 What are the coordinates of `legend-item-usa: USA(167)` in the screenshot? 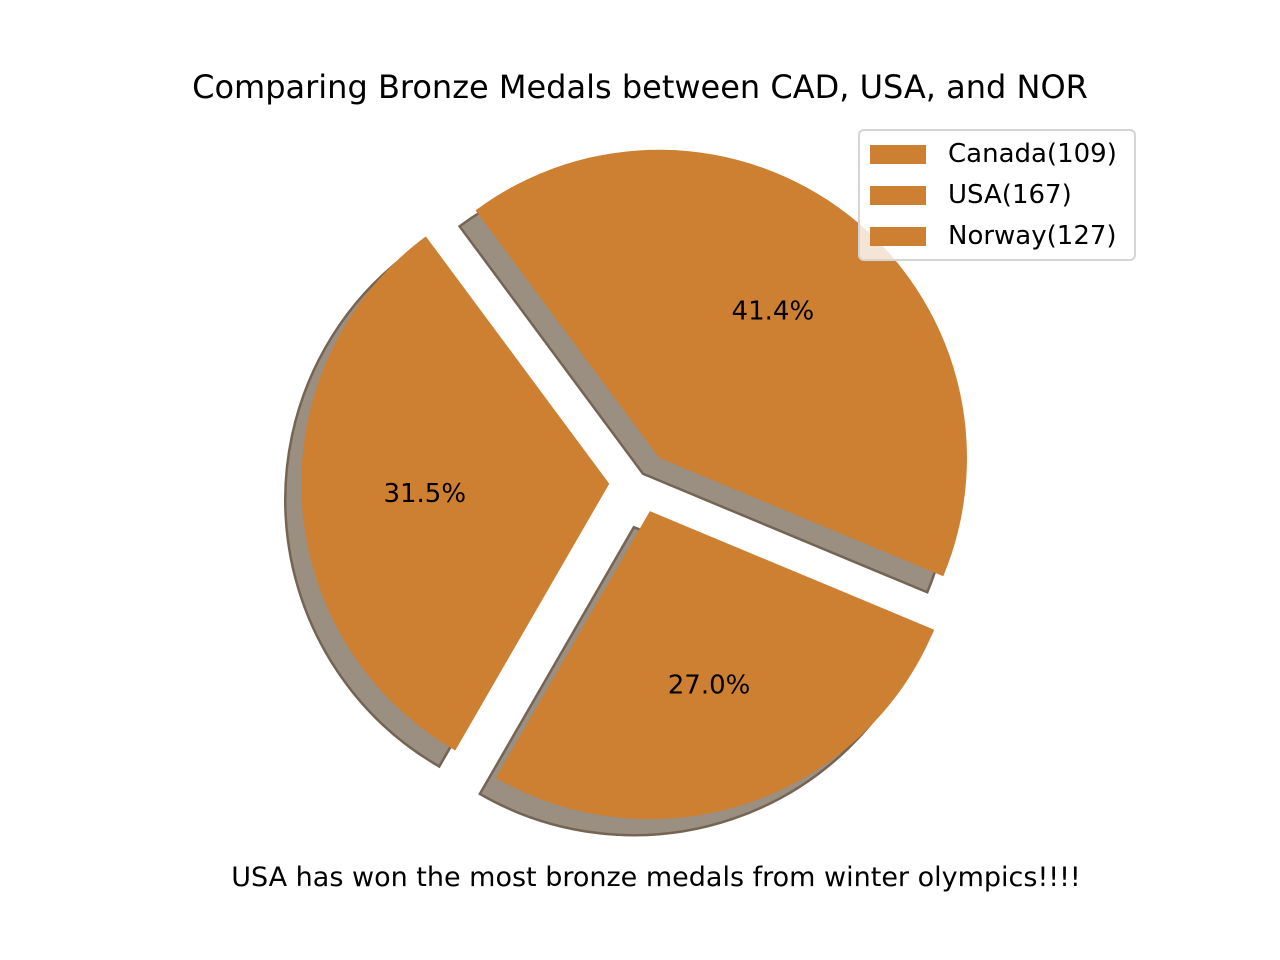 It's located at (971, 195).